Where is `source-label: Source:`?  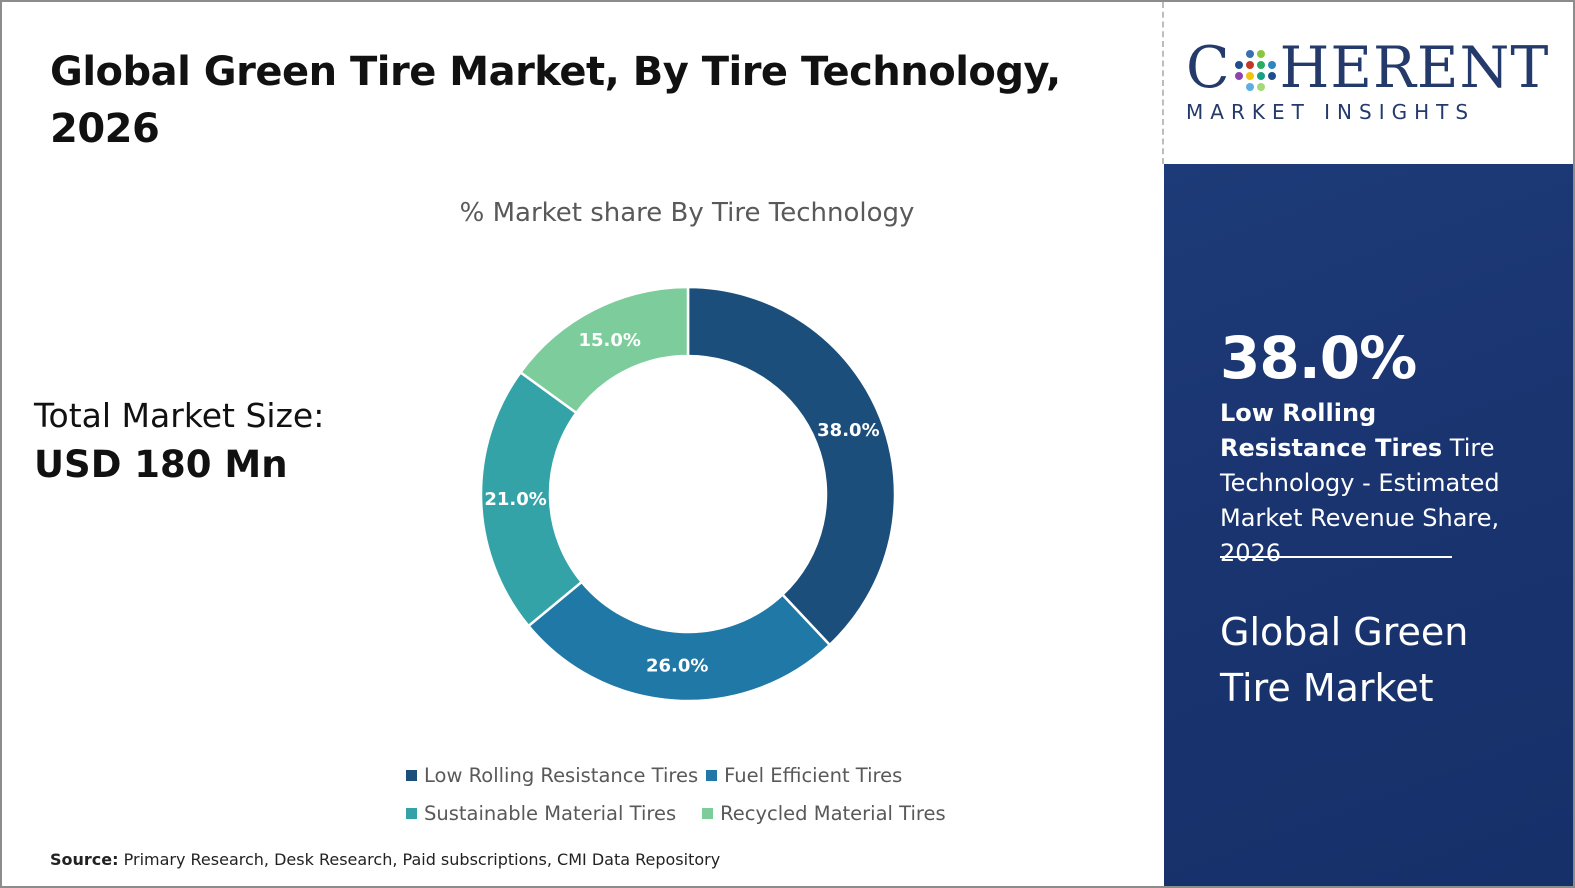 source-label: Source: is located at coordinates (84, 859).